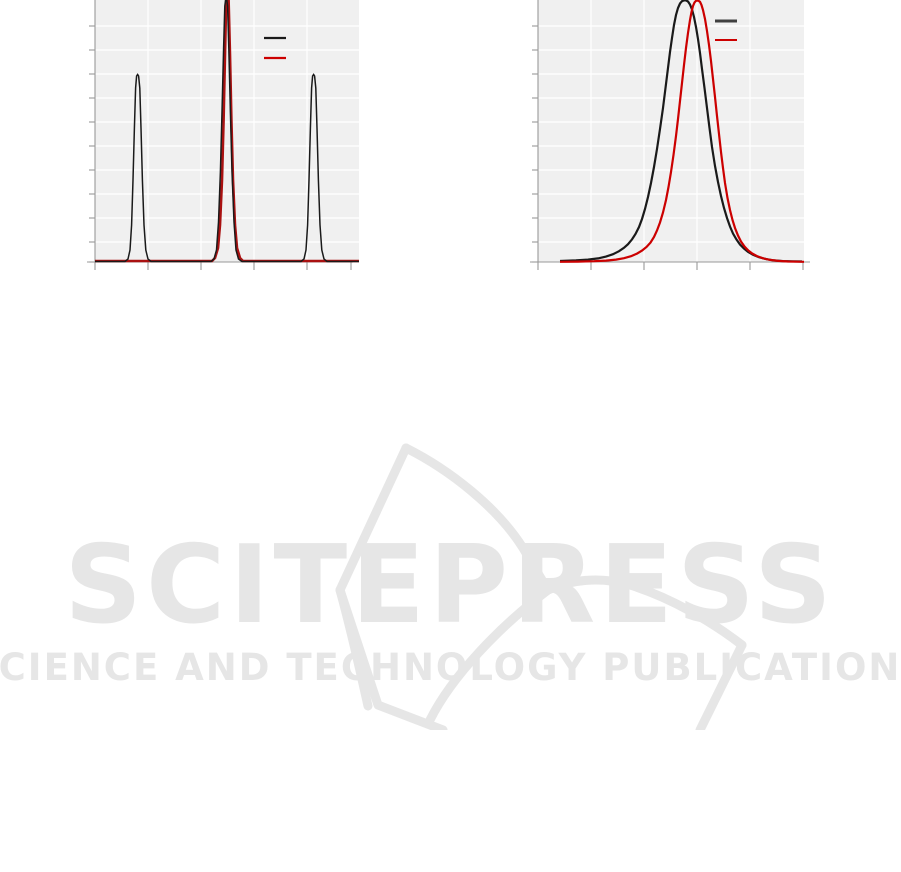  I want to click on watermark-tagline: SCIENCE AND TECHNOLOGY PUBLICATIONS, so click(450, 667).